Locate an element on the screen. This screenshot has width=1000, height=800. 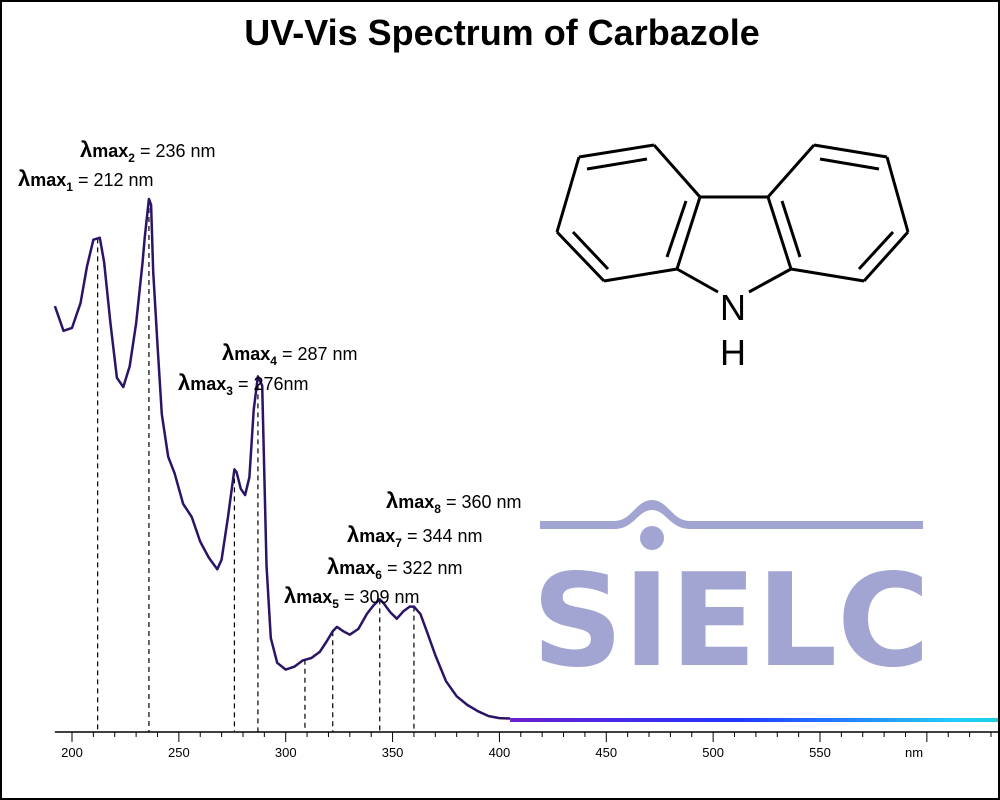
peak-label: λmax5 = 309 nm is located at coordinates (352, 597).